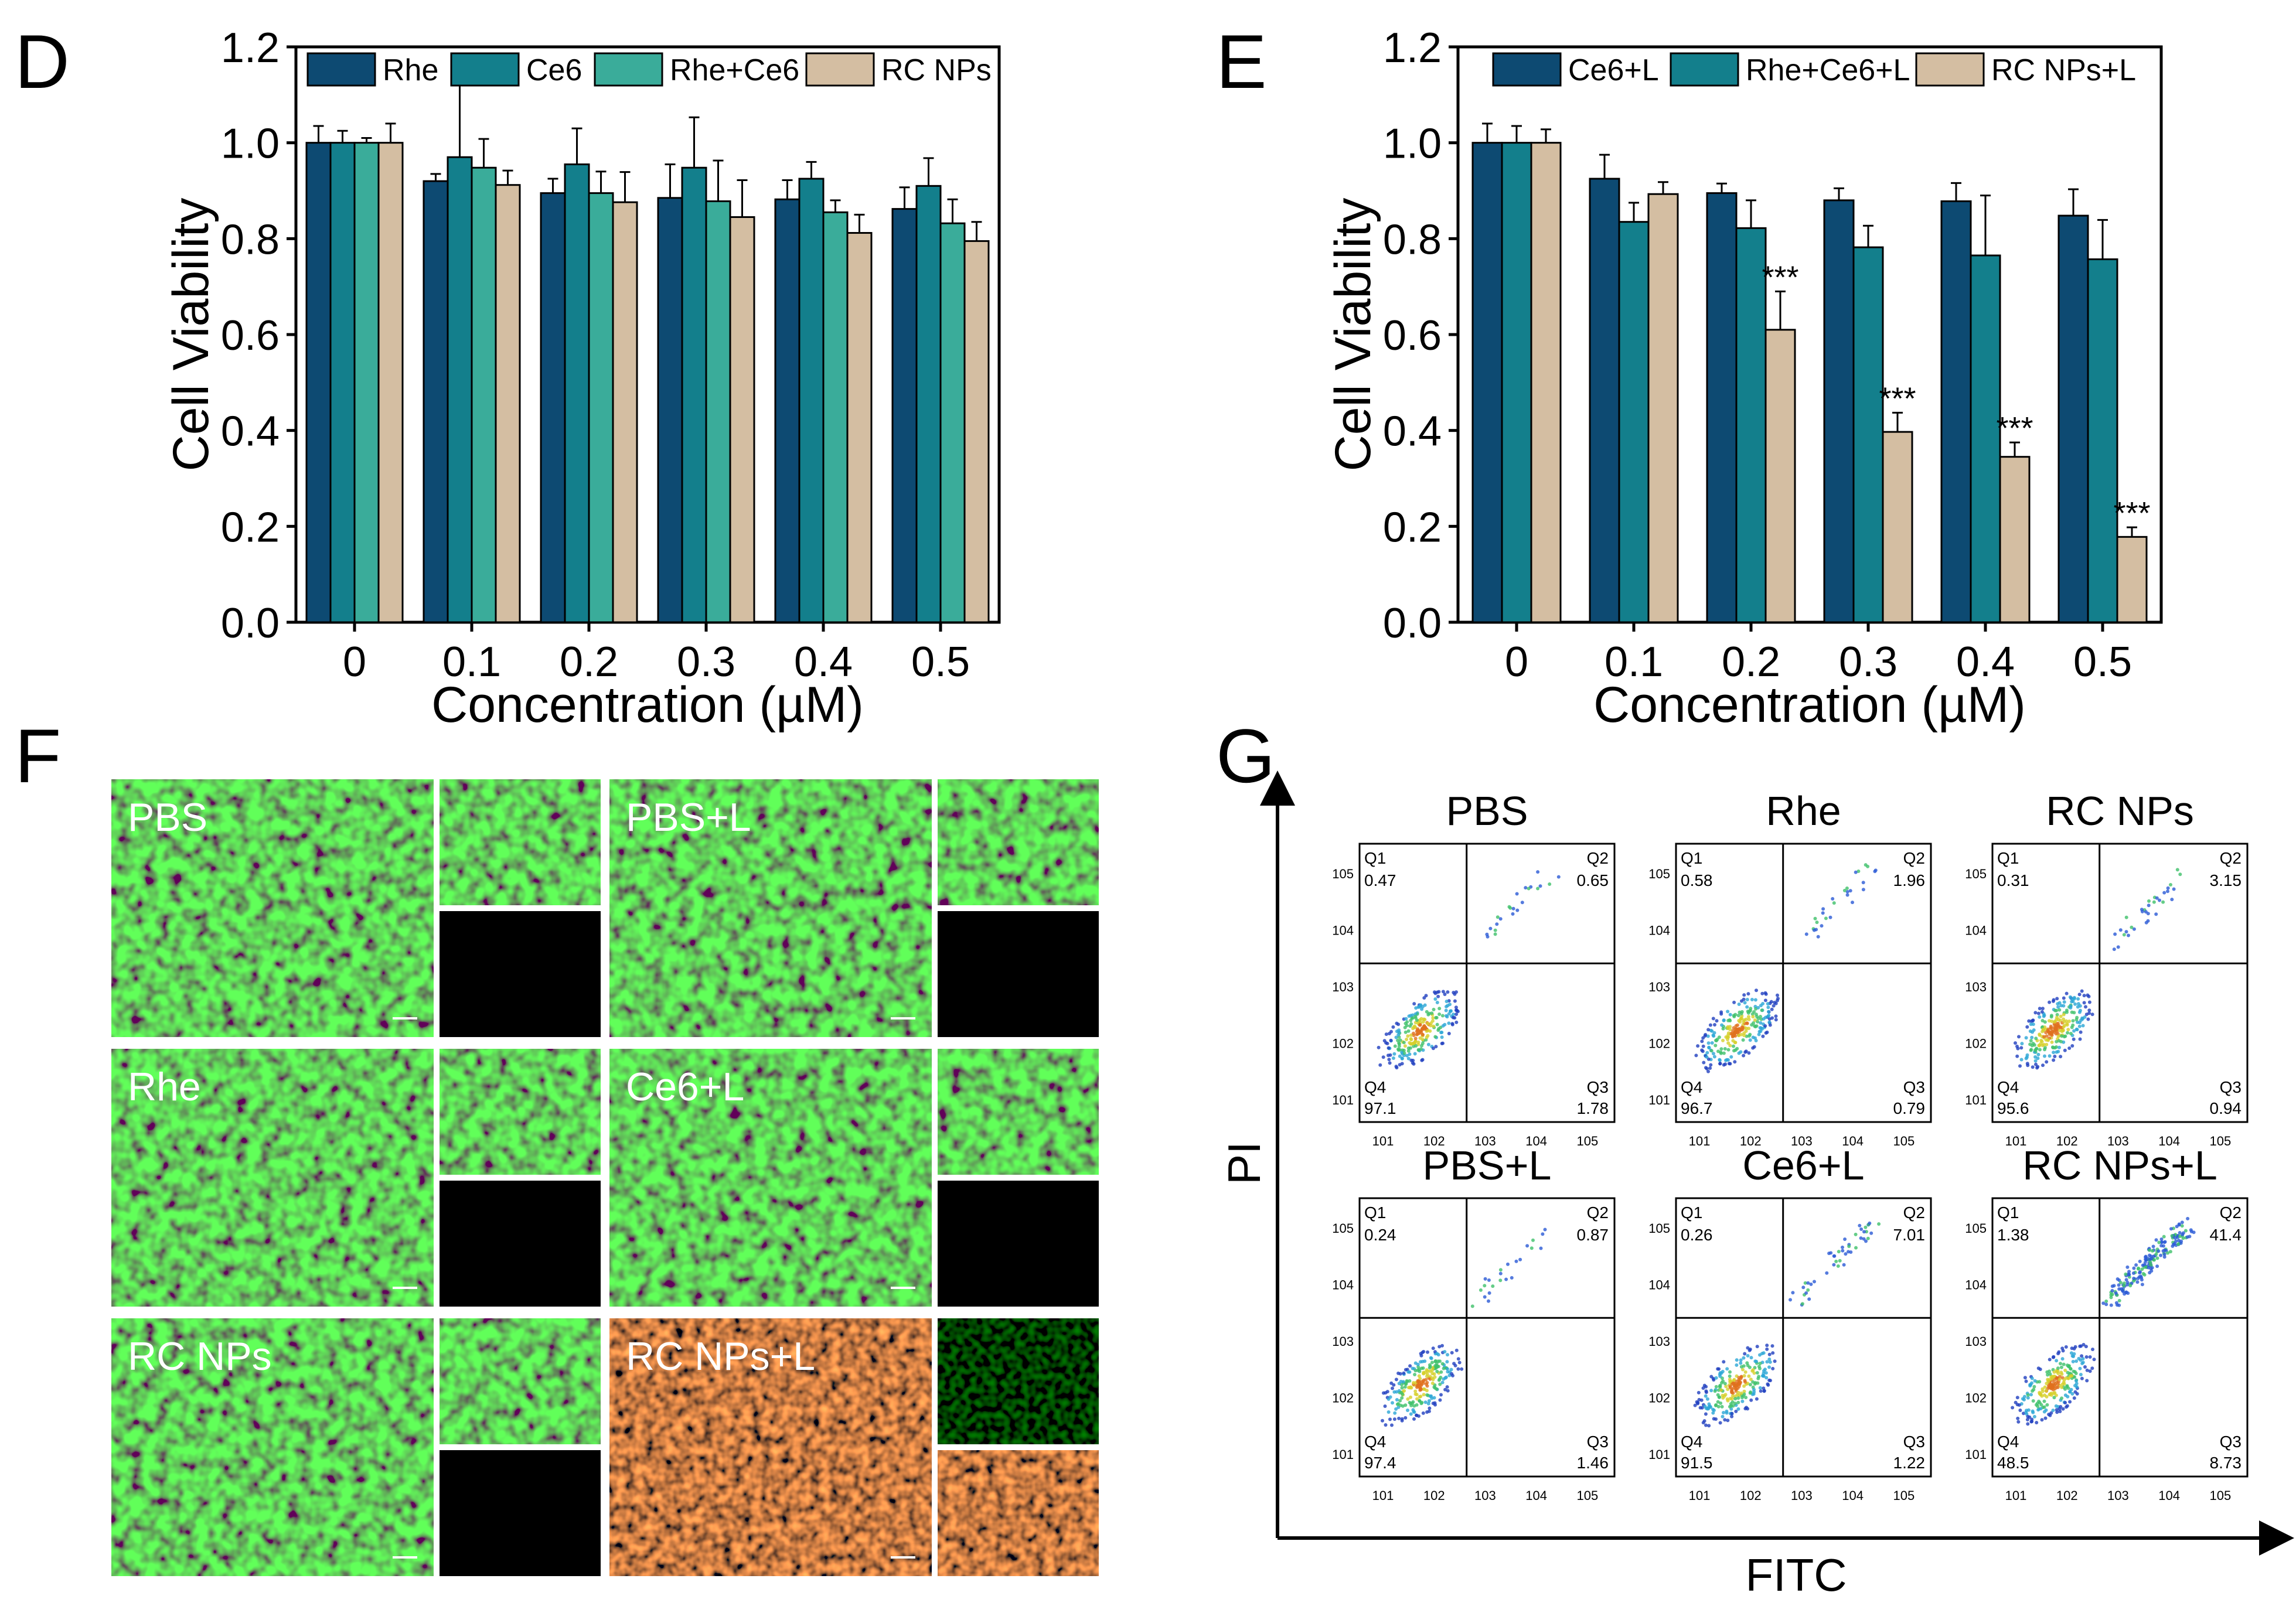  What do you see at coordinates (2119, 1165) in the screenshot?
I see `cytometry-title: RC NPs+L` at bounding box center [2119, 1165].